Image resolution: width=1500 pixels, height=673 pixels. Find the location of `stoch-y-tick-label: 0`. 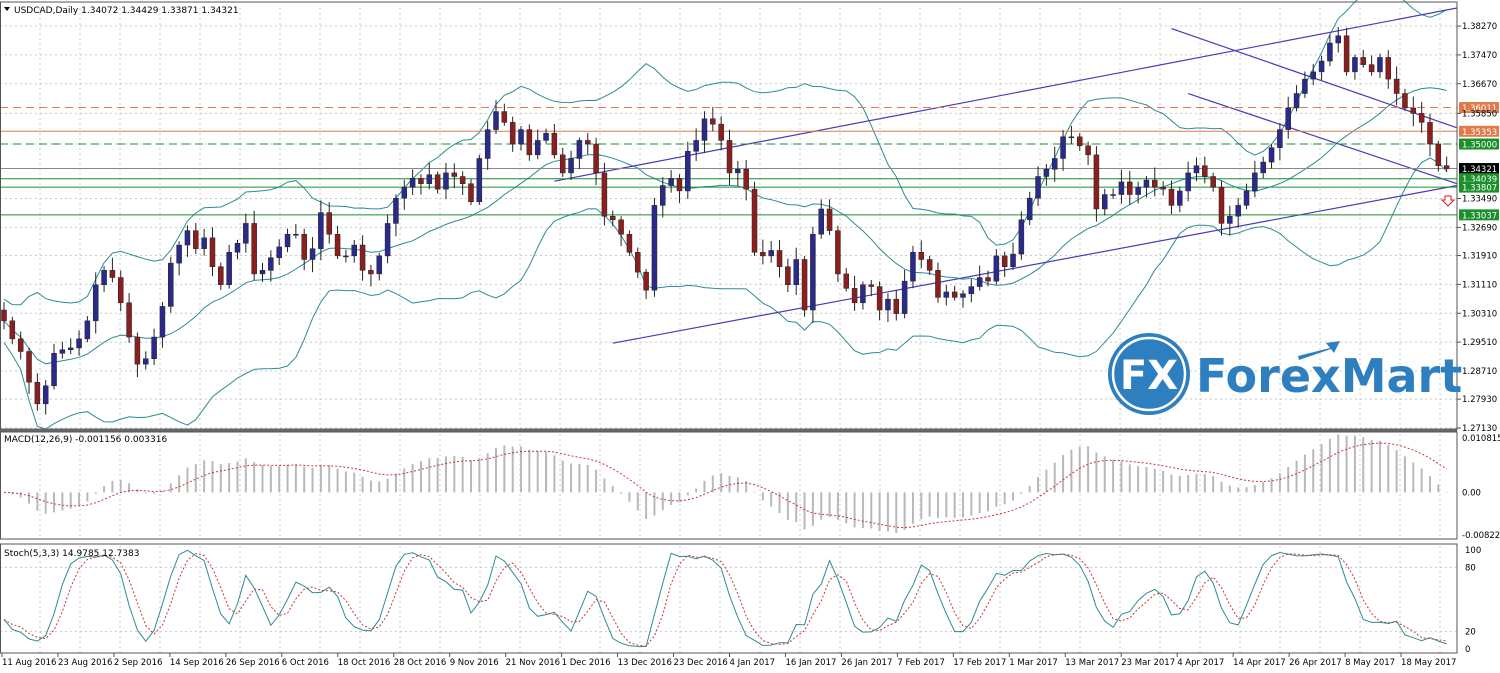

stoch-y-tick-label: 0 is located at coordinates (1467, 650).